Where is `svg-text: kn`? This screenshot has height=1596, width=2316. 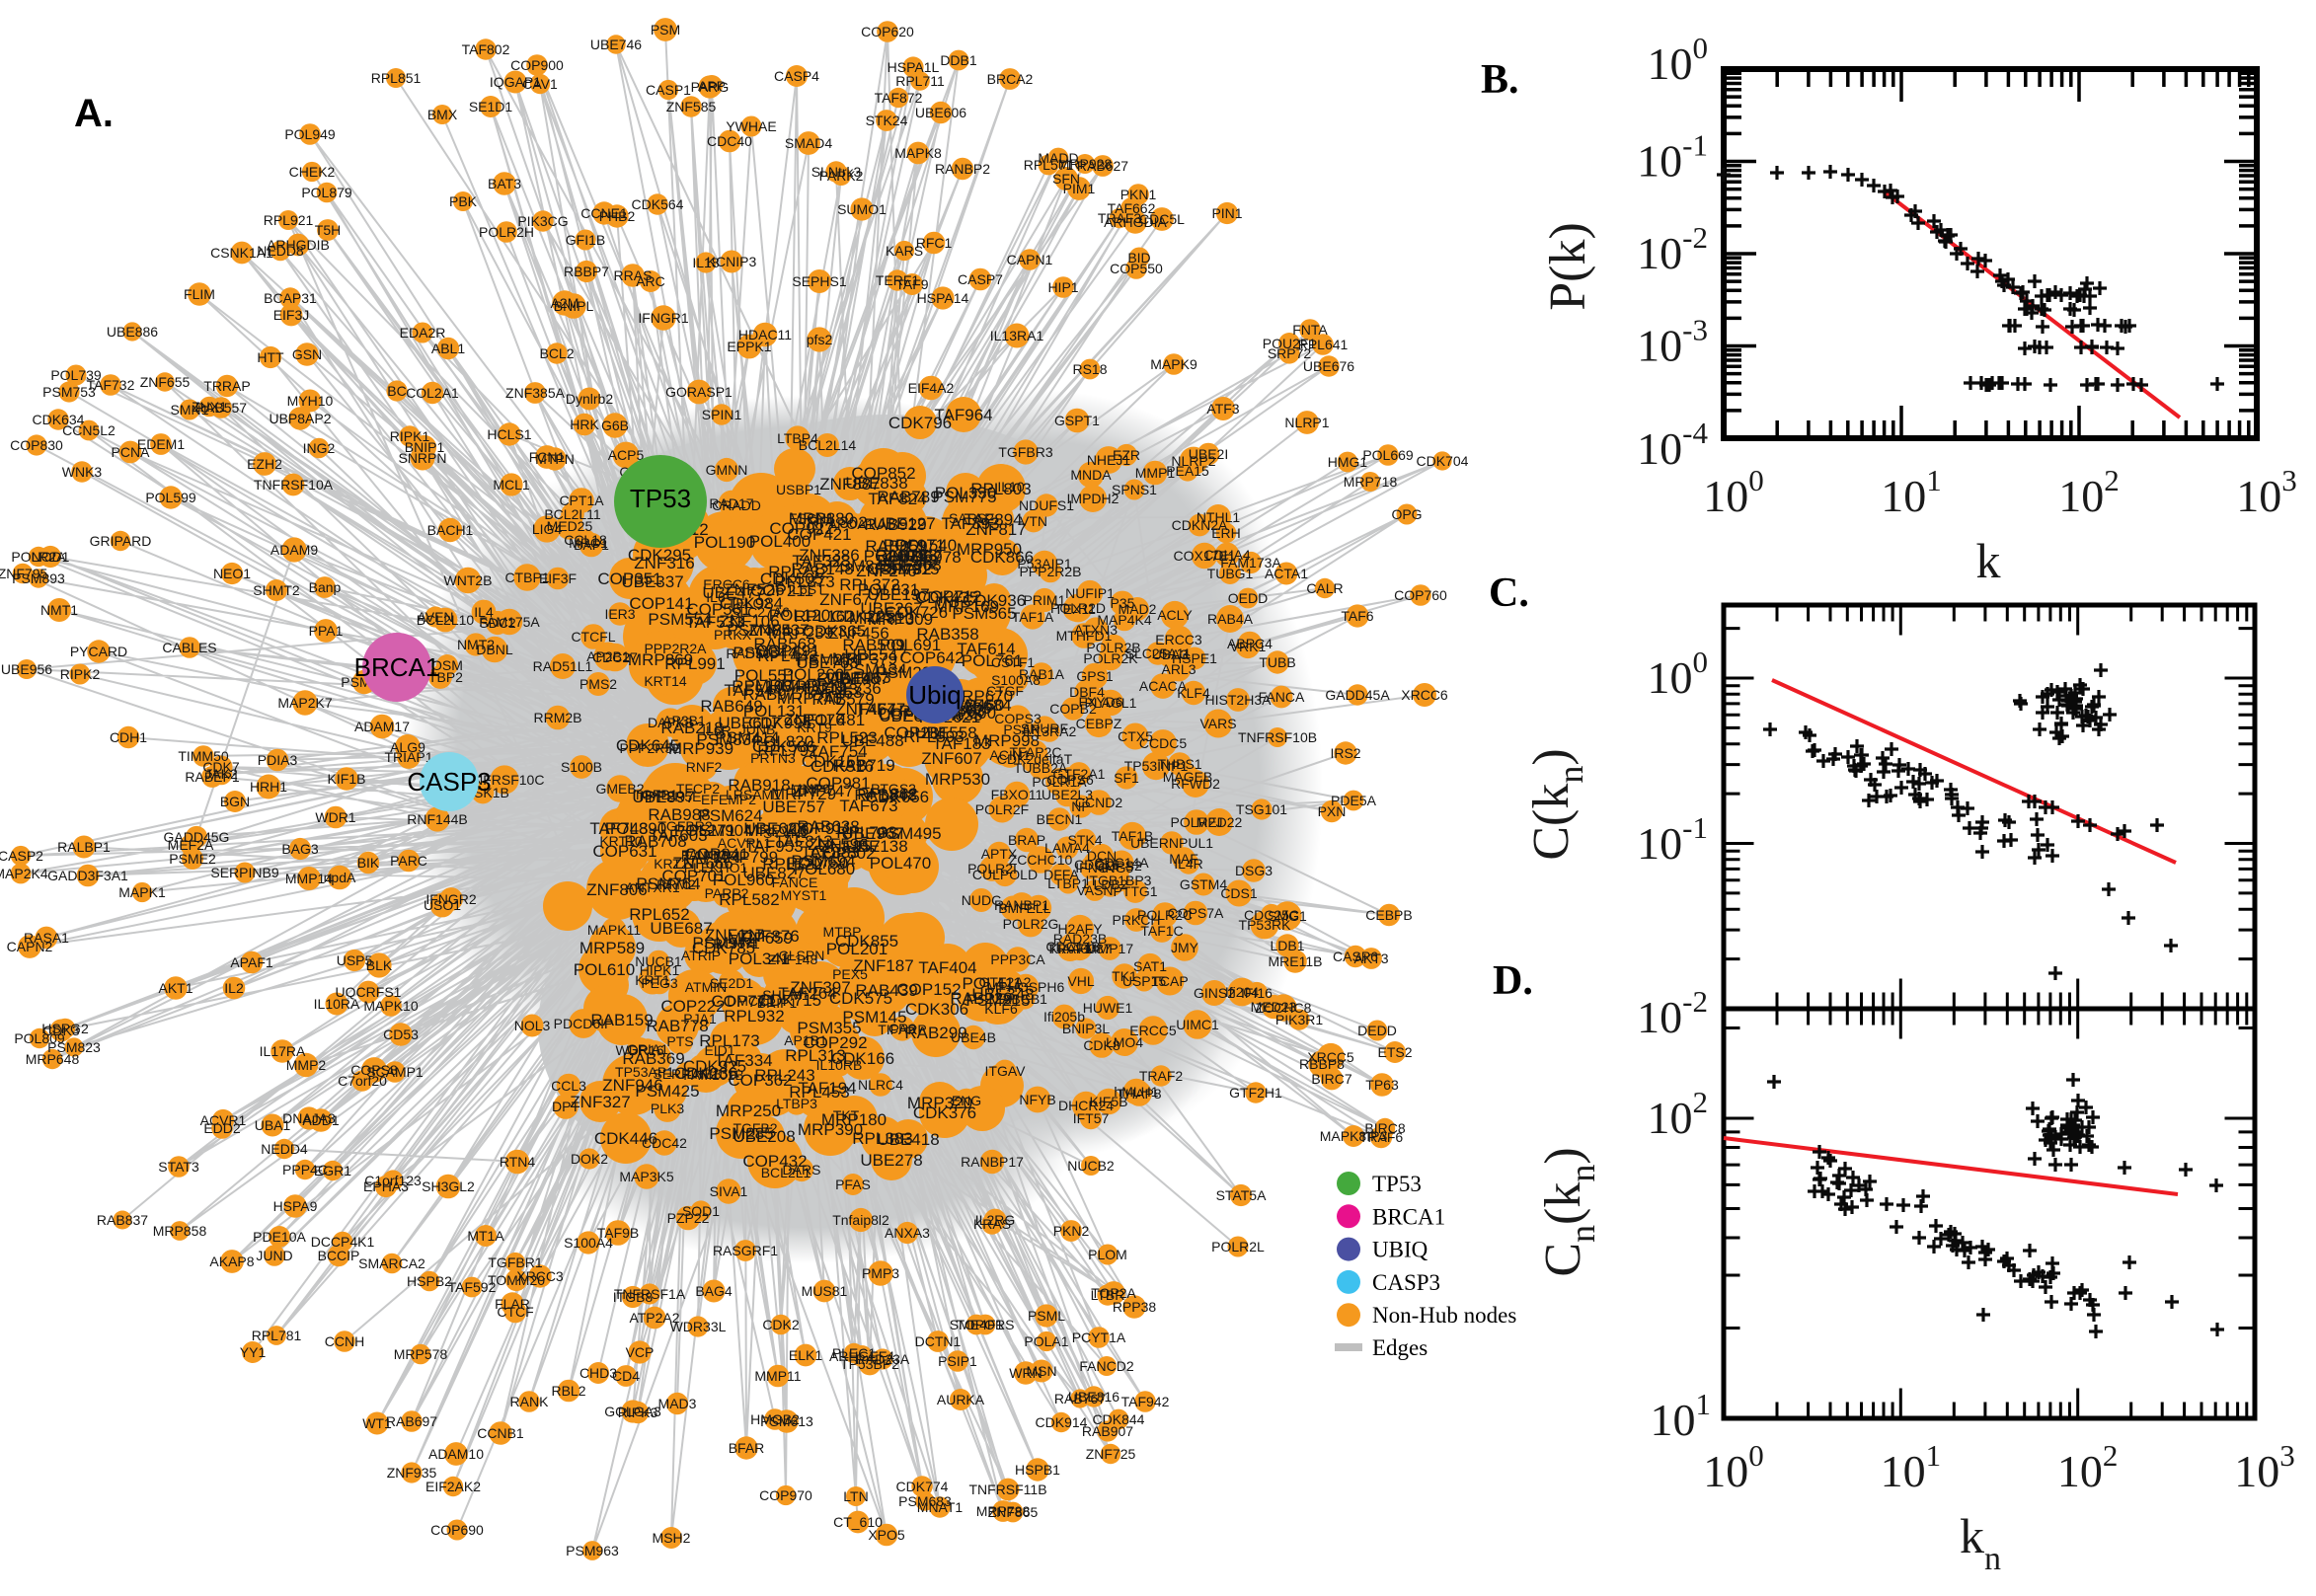
svg-text: kn is located at coordinates (1981, 1542).